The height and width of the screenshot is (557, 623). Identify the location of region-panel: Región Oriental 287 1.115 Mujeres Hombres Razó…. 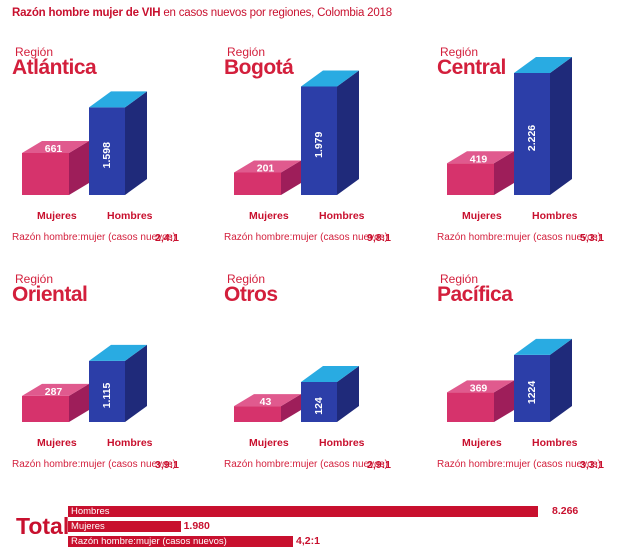
(114, 387).